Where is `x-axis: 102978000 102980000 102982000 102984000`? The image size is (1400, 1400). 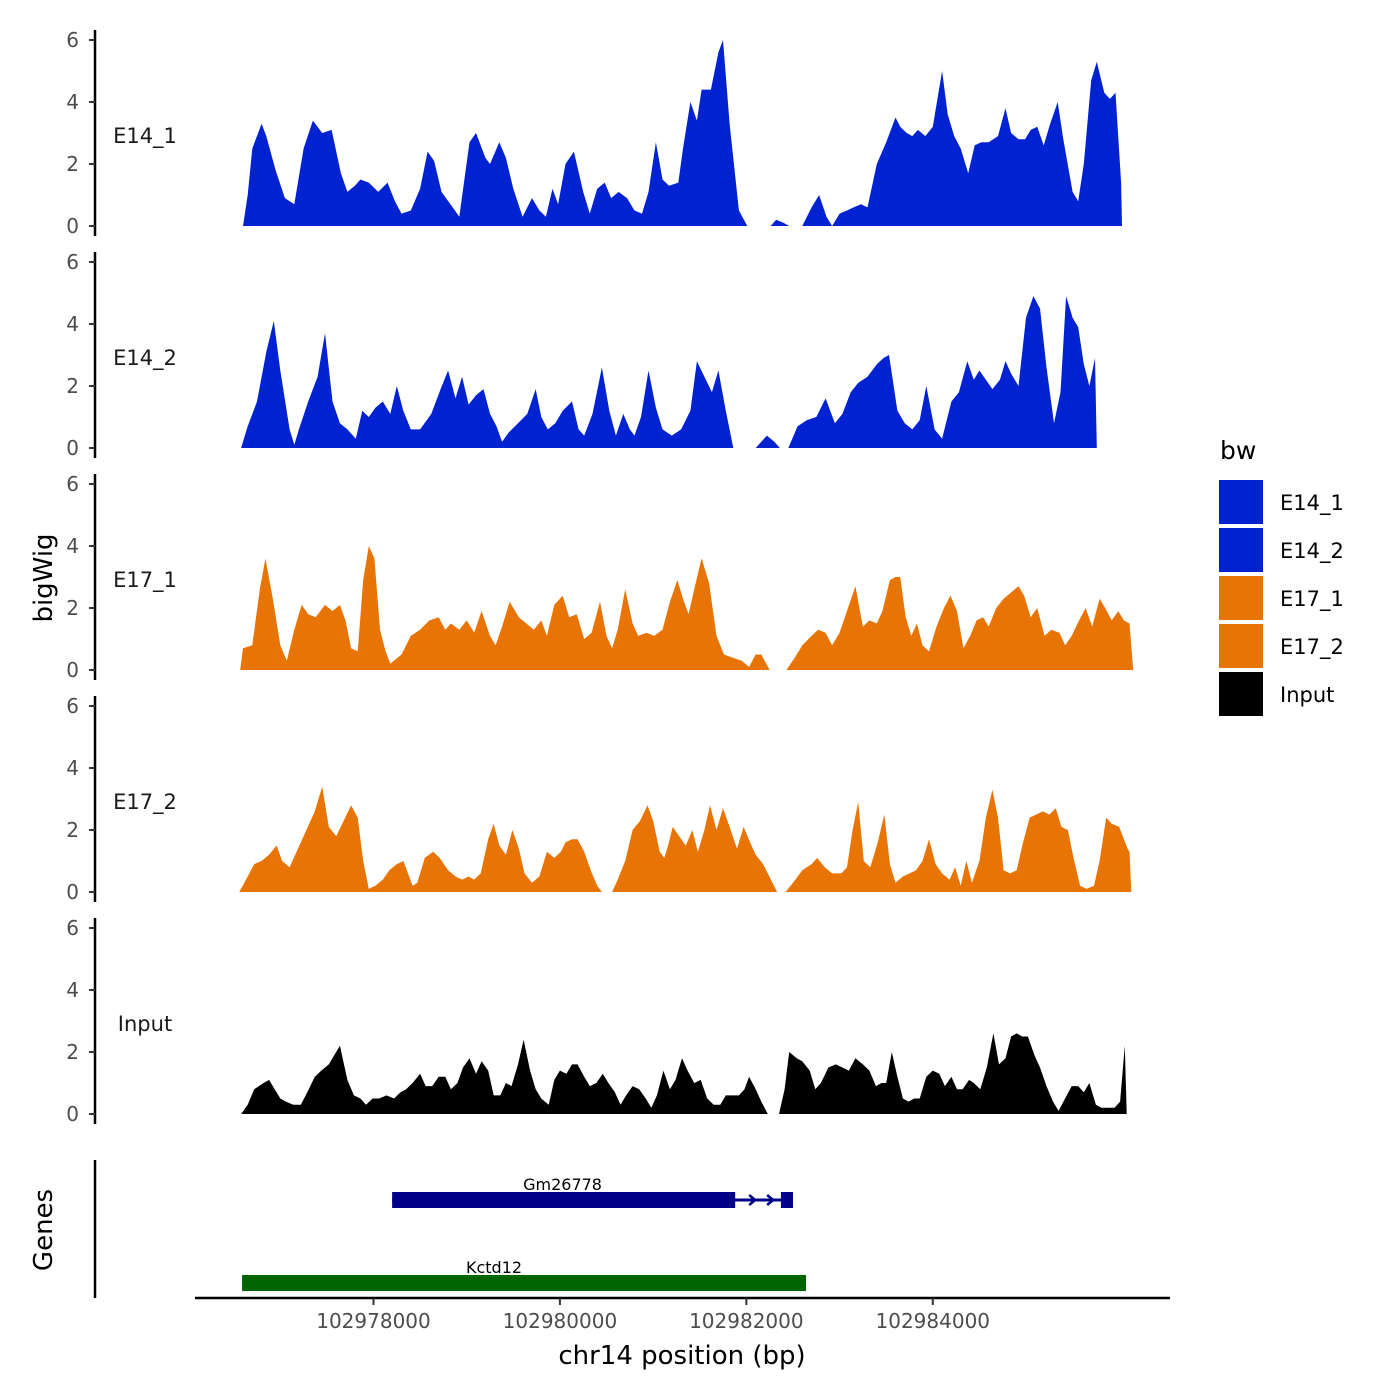 x-axis: 102978000 102980000 102982000 102984000 is located at coordinates (682, 1314).